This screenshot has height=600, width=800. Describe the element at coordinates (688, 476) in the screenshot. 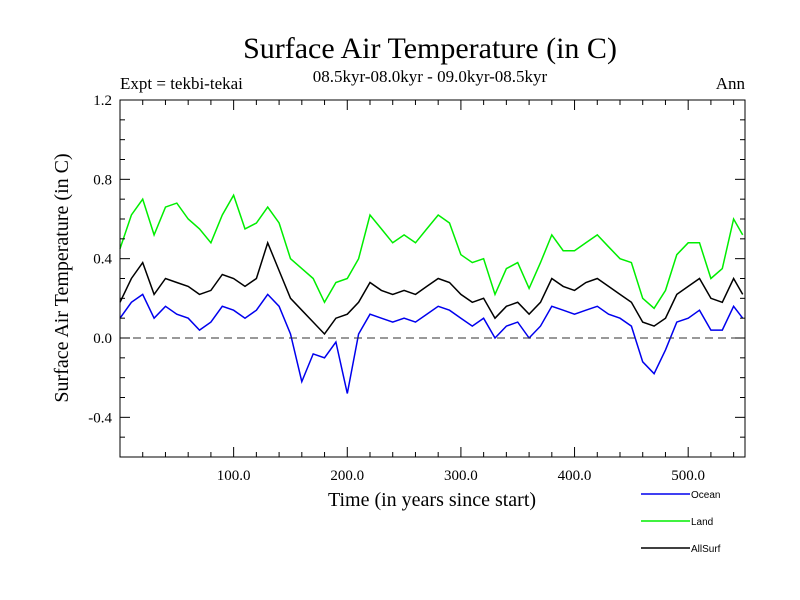

I see `x-tick-label: 500.0` at that location.